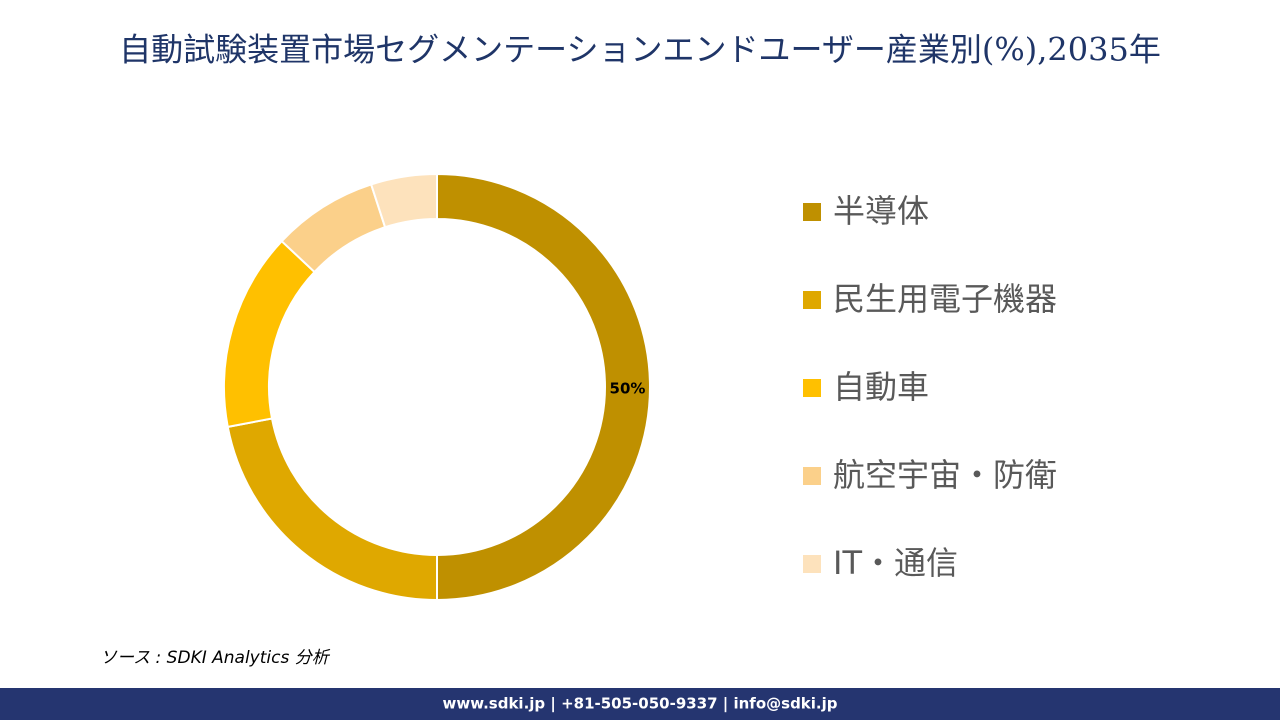 This screenshot has width=1280, height=720. I want to click on legend-label: 民生用電子機器, so click(945, 299).